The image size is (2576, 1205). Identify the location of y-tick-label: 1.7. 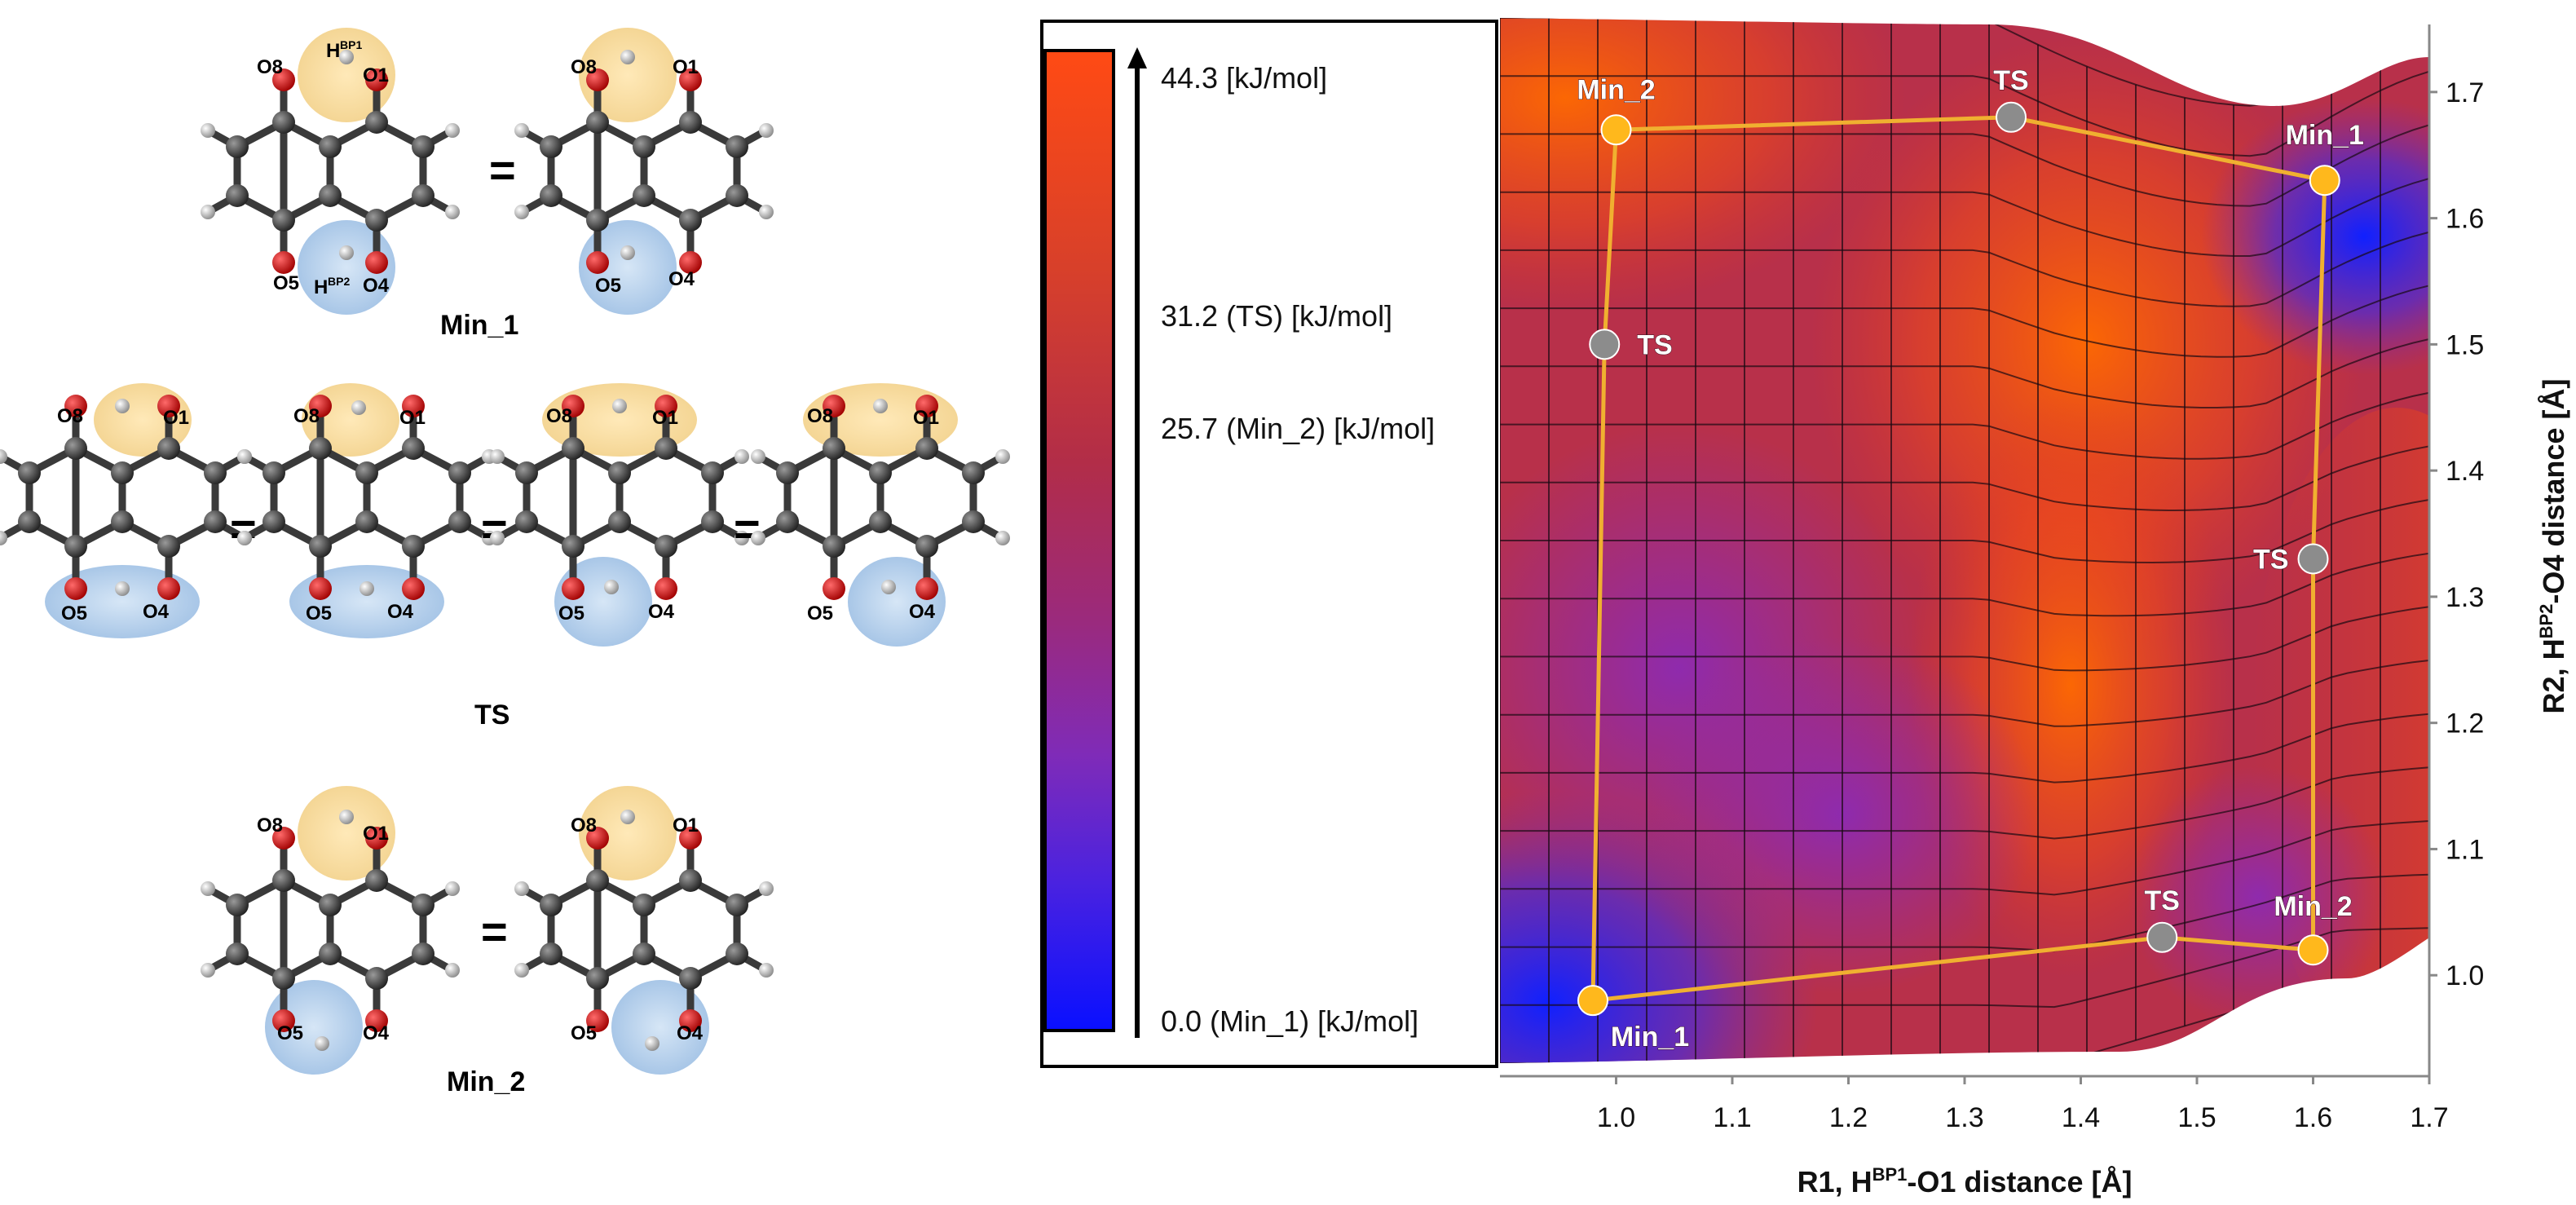
(2465, 93).